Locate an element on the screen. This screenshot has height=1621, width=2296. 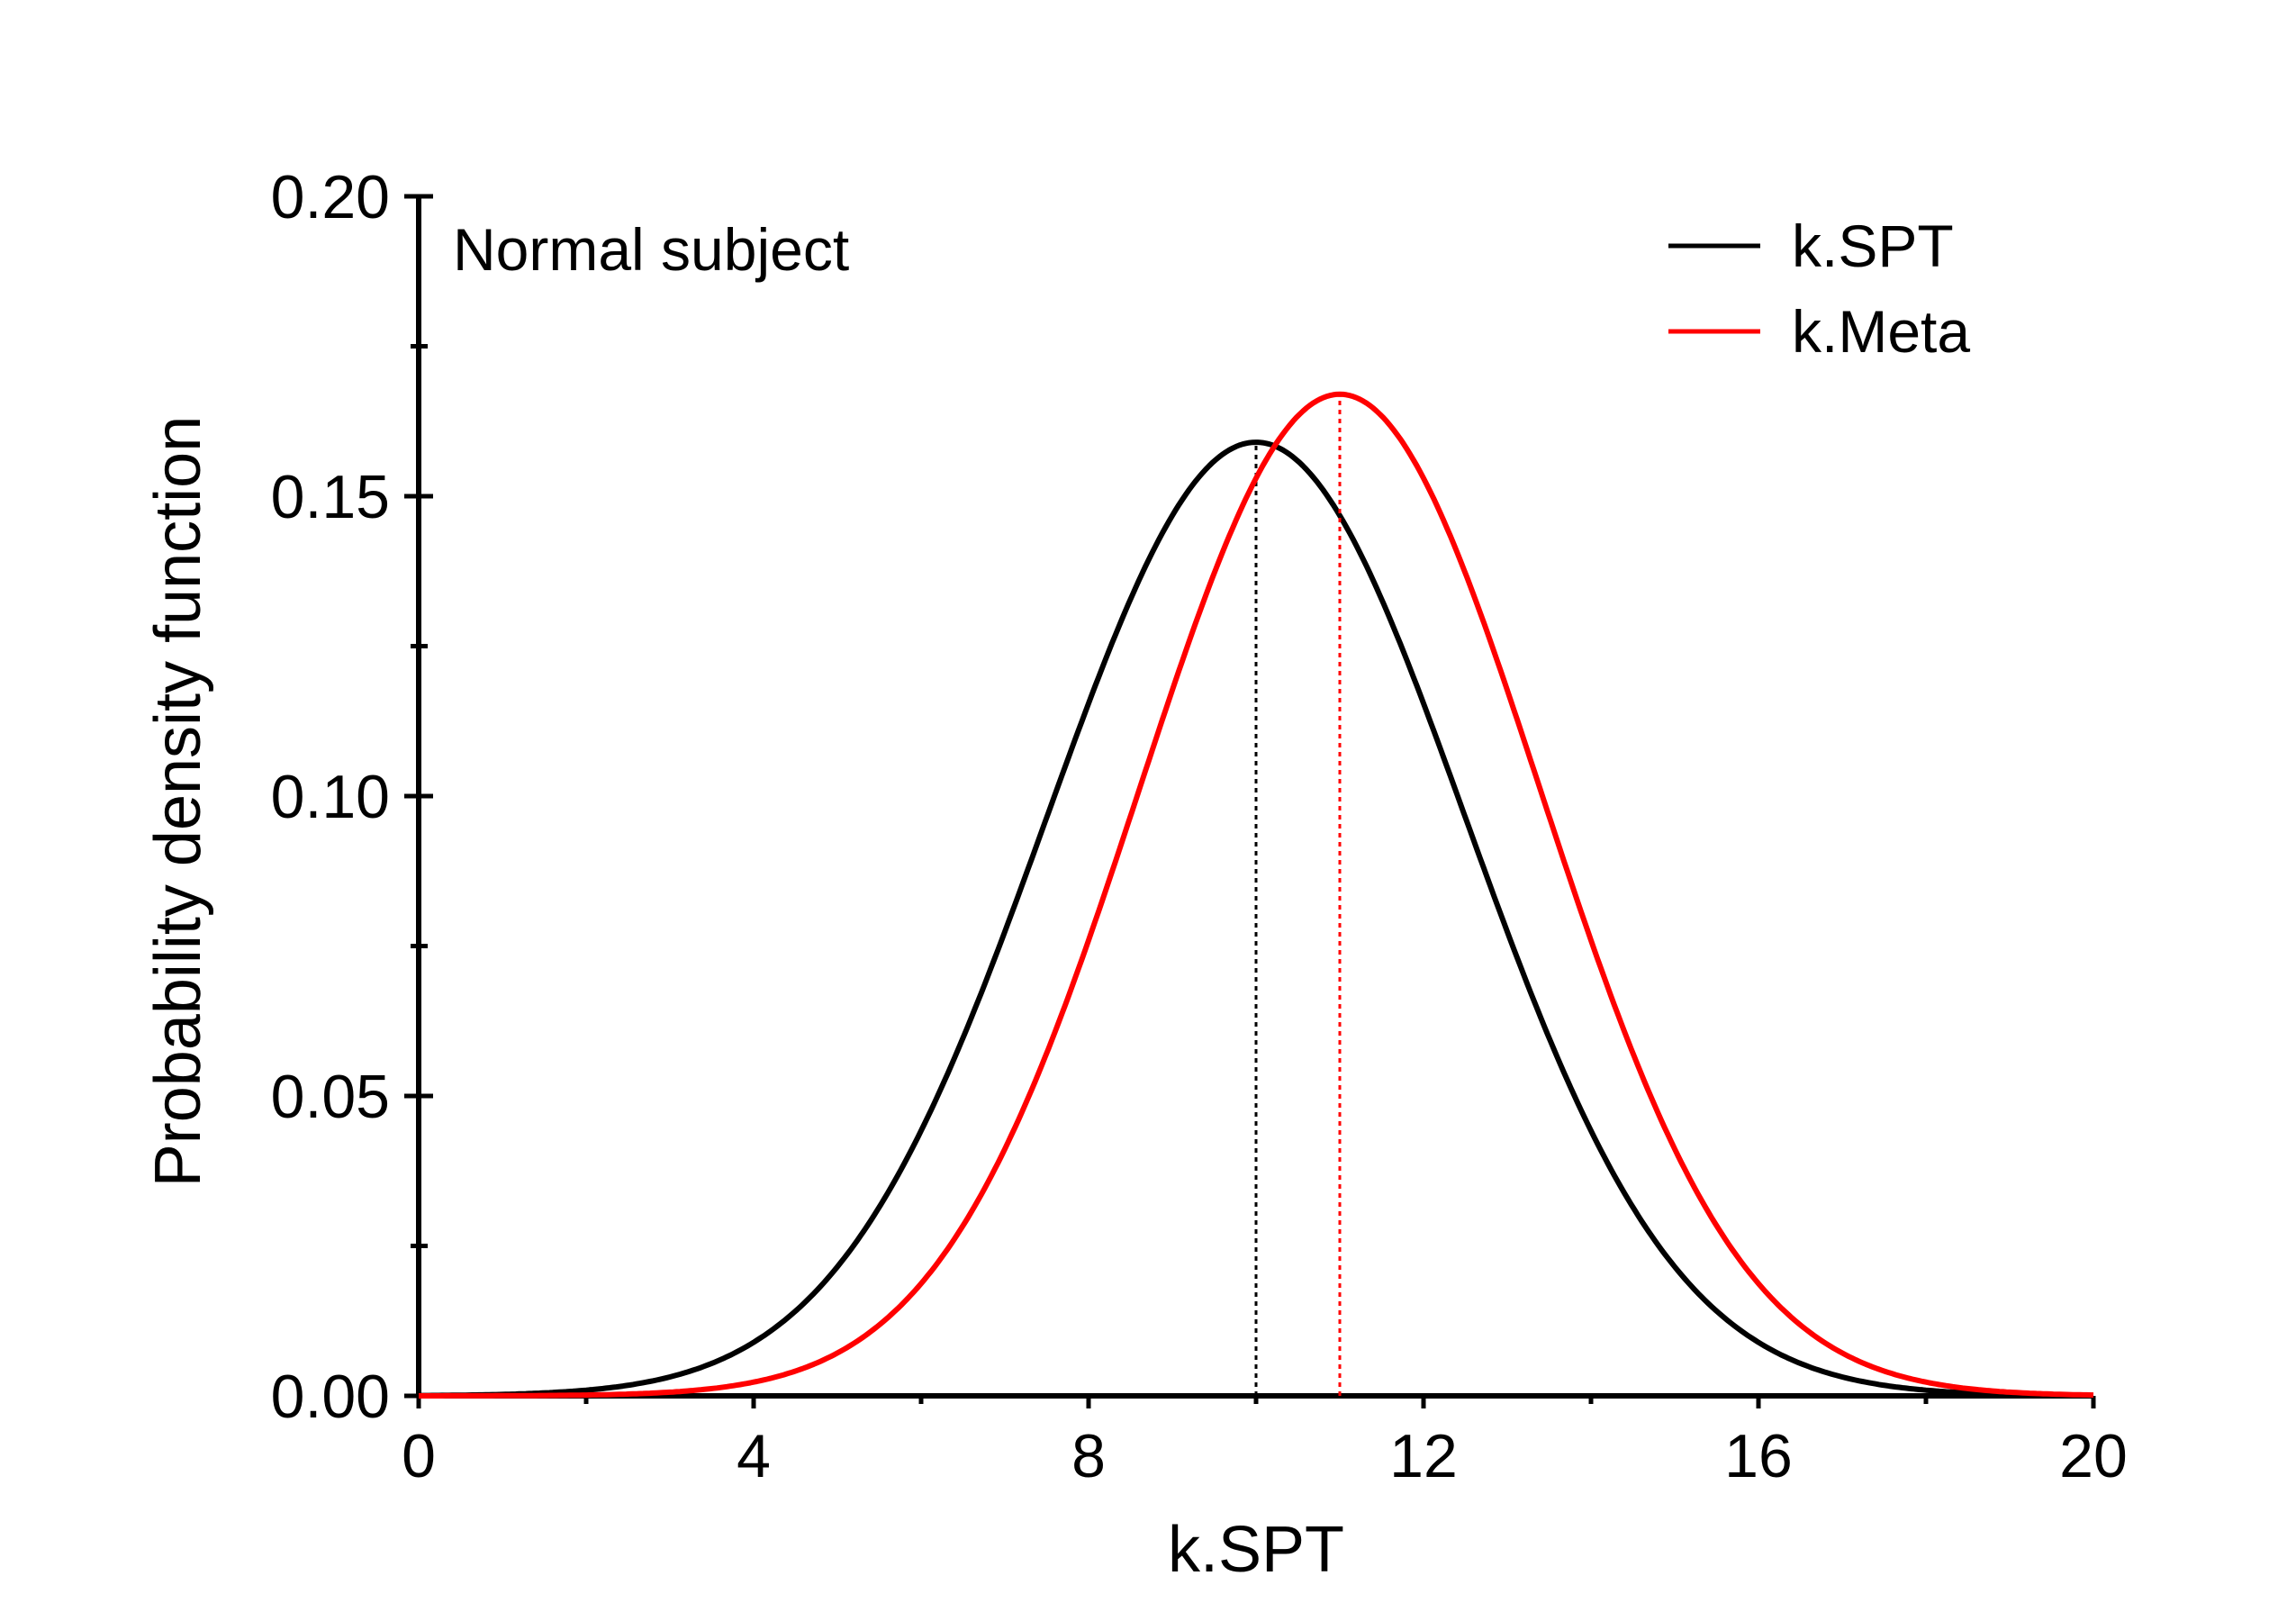
y-tick-label: 0.15 is located at coordinates (330, 497).